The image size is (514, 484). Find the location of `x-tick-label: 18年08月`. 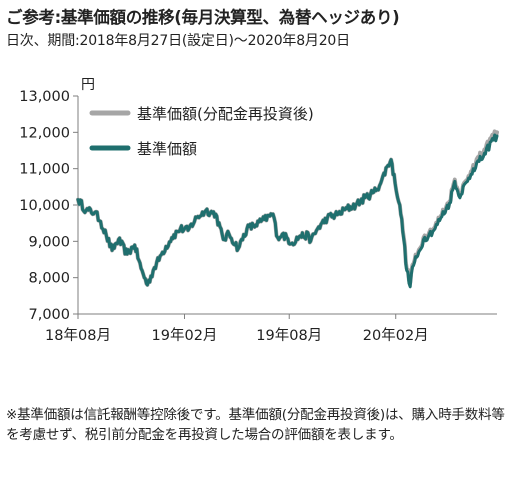

x-tick-label: 18年08月 is located at coordinates (78, 335).